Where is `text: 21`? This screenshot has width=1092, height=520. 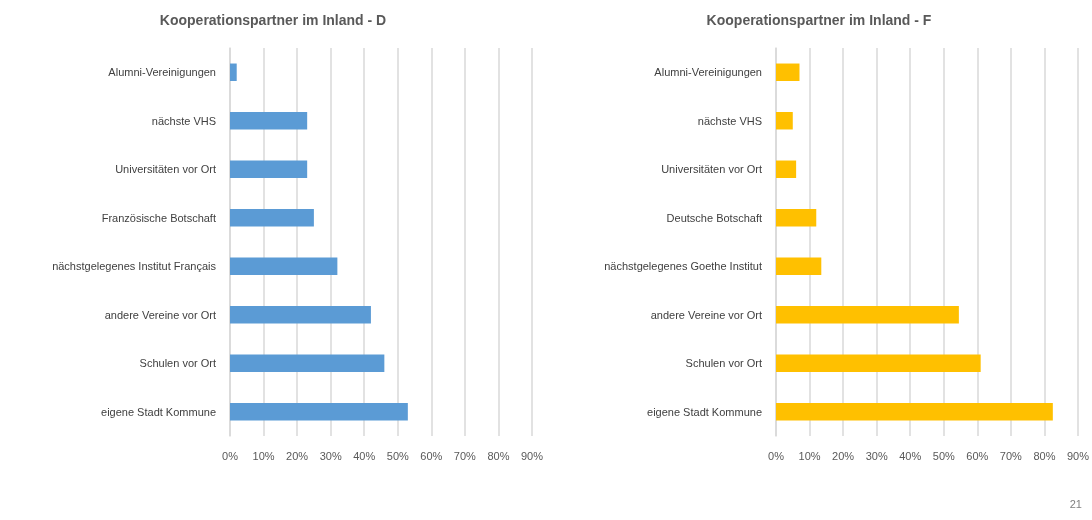
text: 21 is located at coordinates (1075, 504).